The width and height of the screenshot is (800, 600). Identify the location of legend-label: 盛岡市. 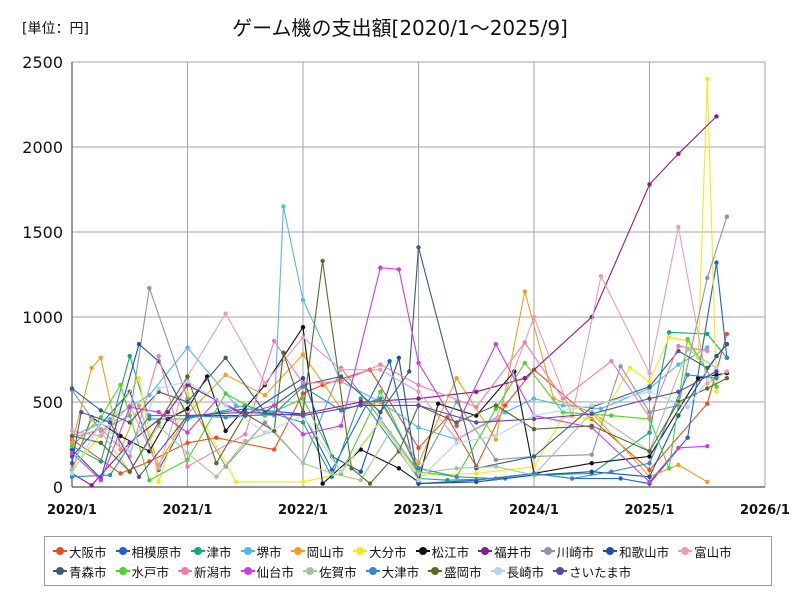
(463, 572).